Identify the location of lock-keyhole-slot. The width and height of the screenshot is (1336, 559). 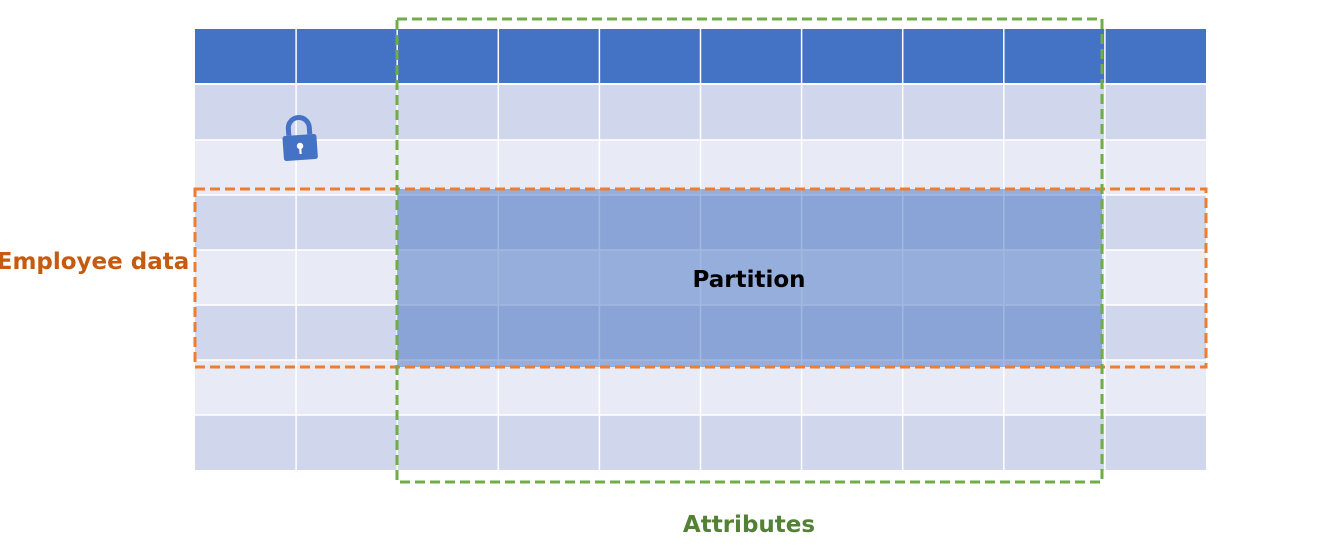
(300, 150).